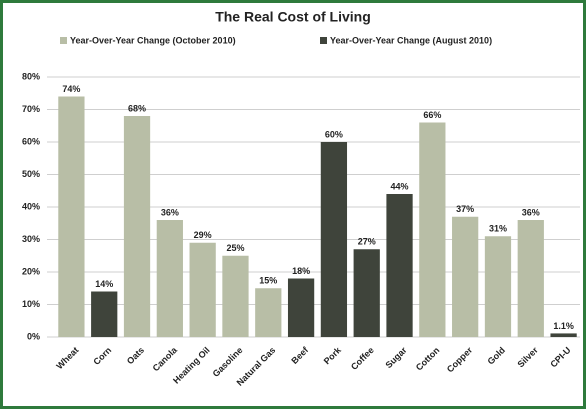  Describe the element at coordinates (31, 239) in the screenshot. I see `y-tick-label: 30%` at that location.